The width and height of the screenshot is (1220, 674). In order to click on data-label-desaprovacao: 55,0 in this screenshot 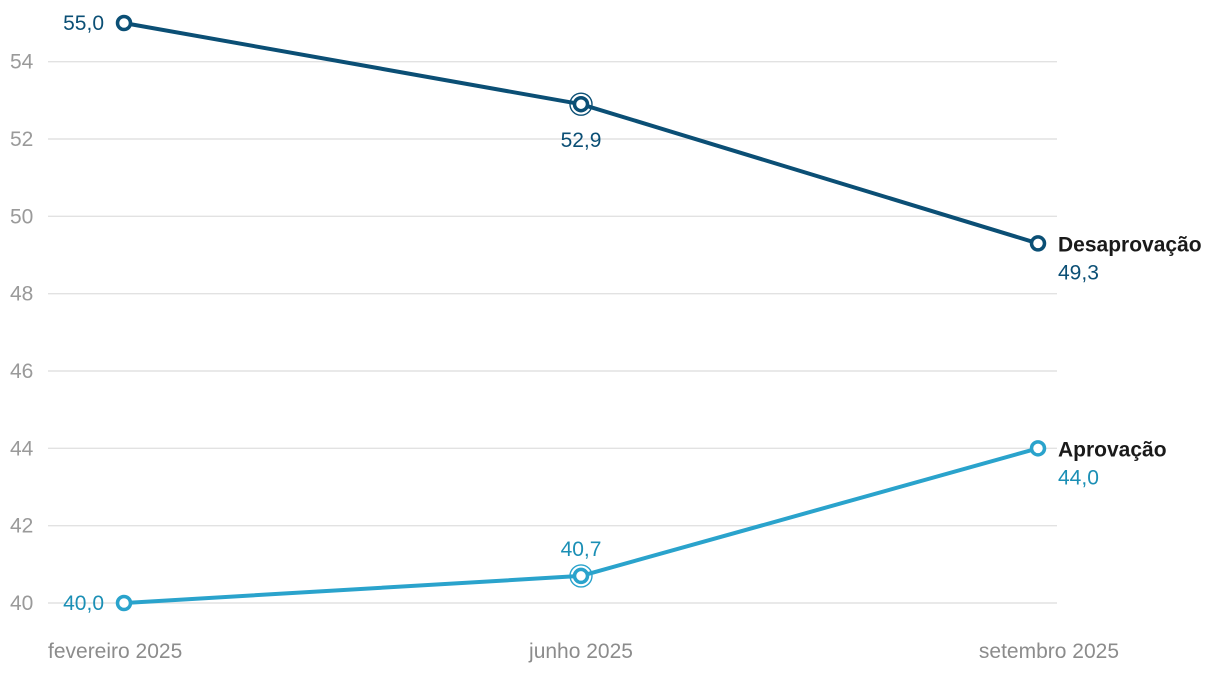, I will do `click(83, 23)`.